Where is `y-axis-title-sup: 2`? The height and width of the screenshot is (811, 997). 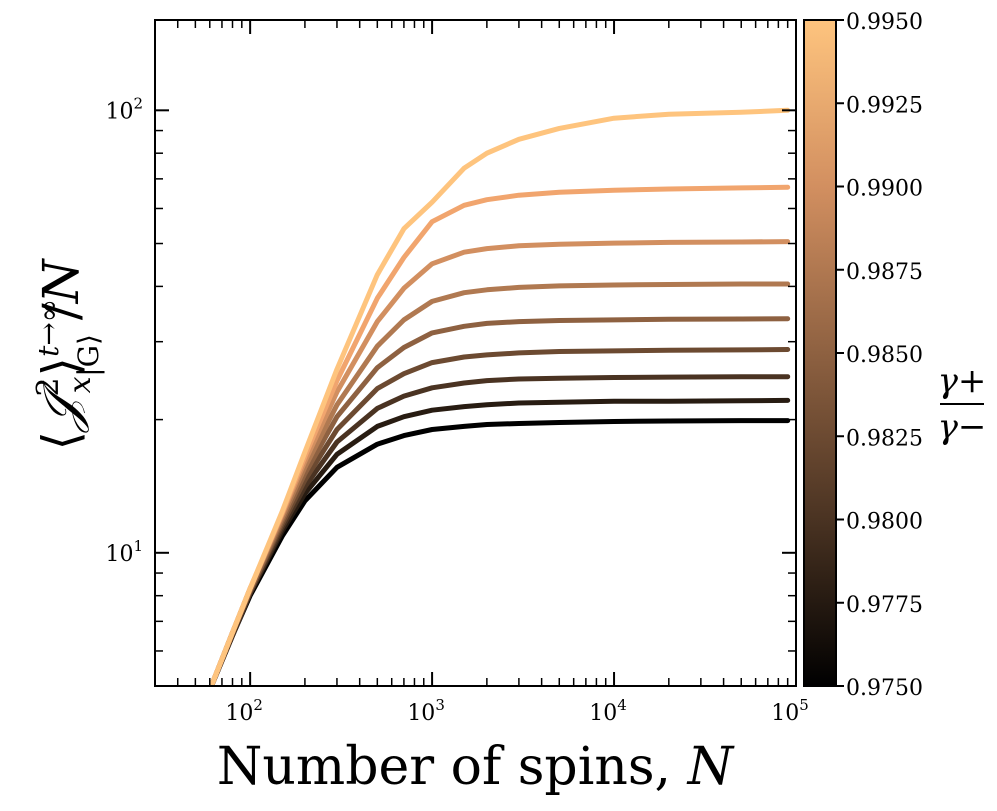 y-axis-title-sup: 2 is located at coordinates (48, 386).